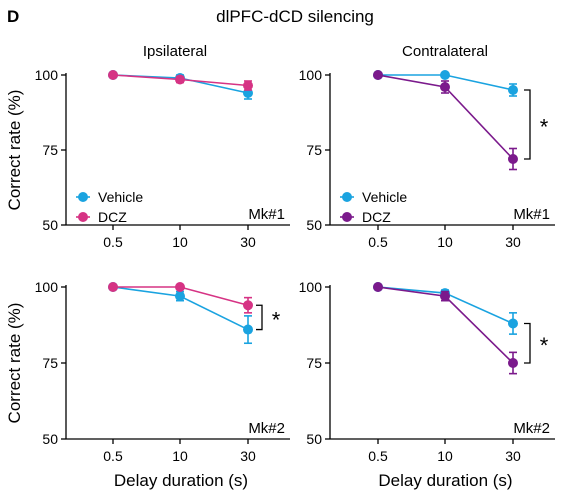 This screenshot has width=572, height=497. I want to click on figure-title: dlPFC-dCD silencing, so click(295, 16).